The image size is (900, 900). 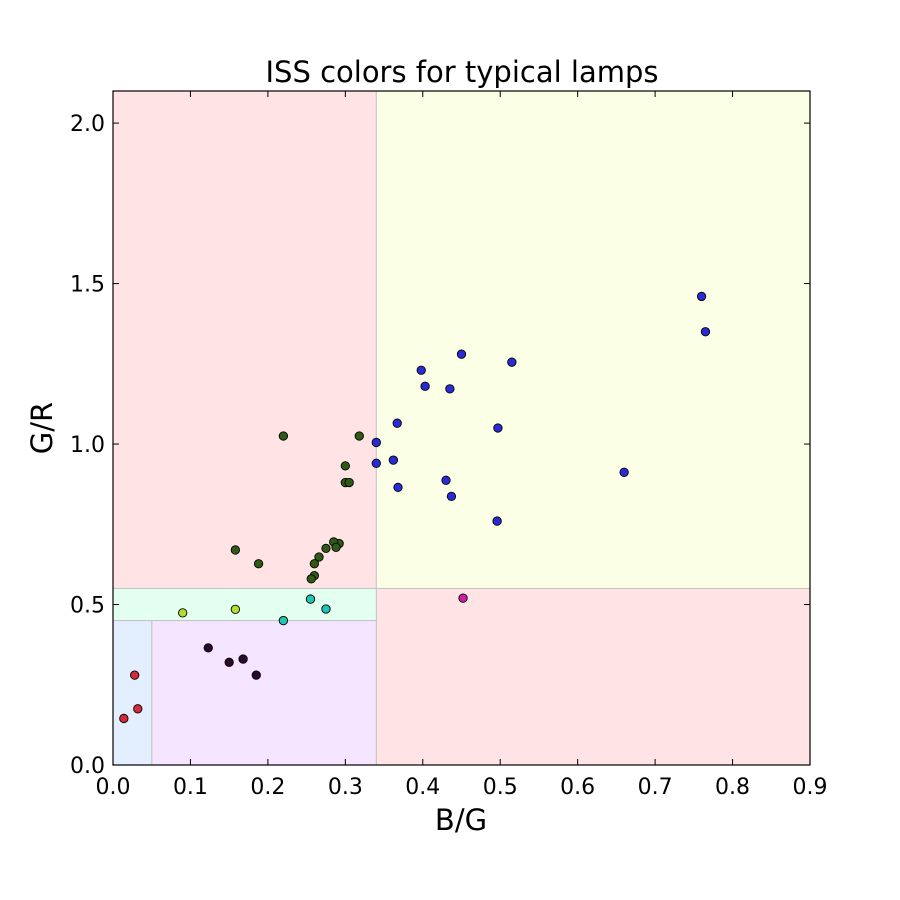 What do you see at coordinates (267, 787) in the screenshot?
I see `x-tick-label: 0.2` at bounding box center [267, 787].